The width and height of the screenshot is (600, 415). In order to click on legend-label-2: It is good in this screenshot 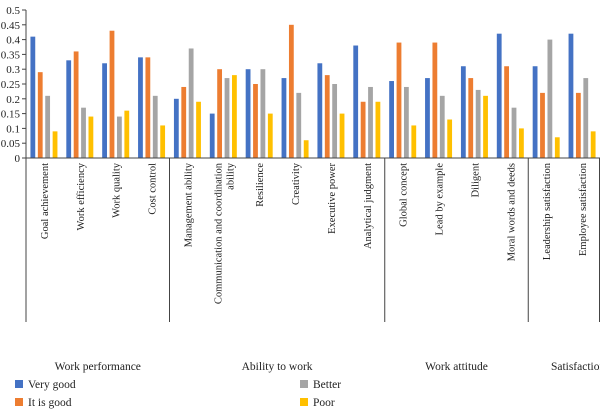, I will do `click(50, 403)`.